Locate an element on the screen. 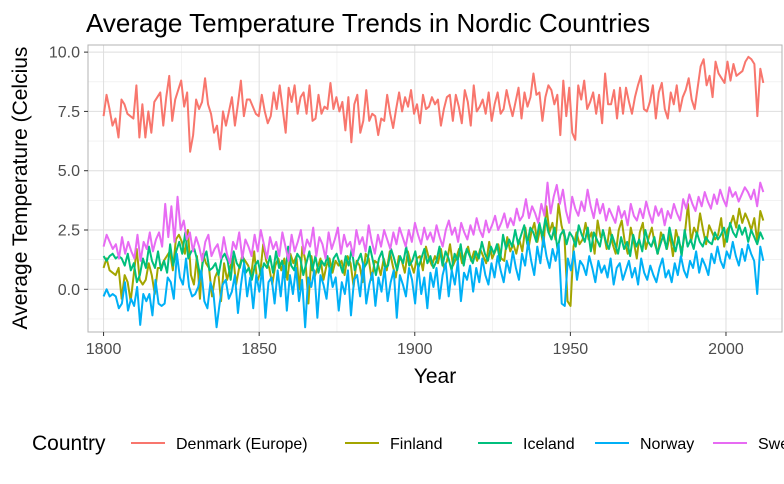 The image size is (784, 484). series-line-sweden is located at coordinates (433, 223).